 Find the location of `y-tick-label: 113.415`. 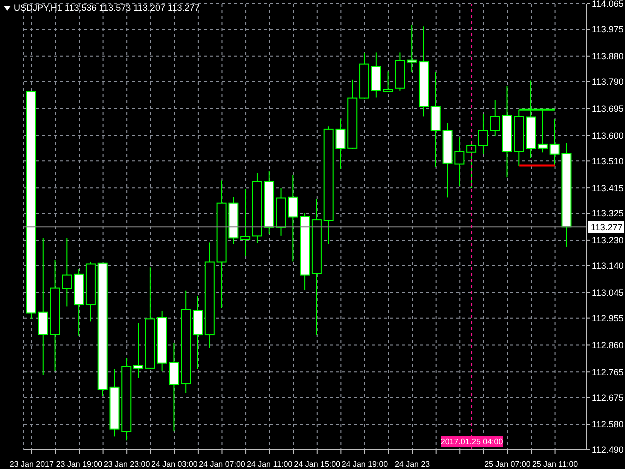

y-tick-label: 113.415 is located at coordinates (608, 188).